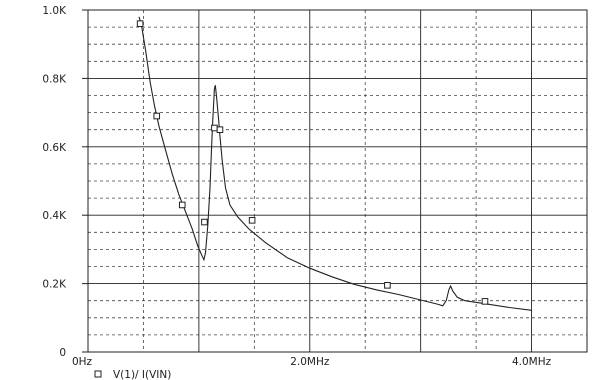 Image resolution: width=593 pixels, height=380 pixels. What do you see at coordinates (65, 182) in the screenshot?
I see `y-axis-ticks: 0 0.2K 0.4K 0.6K 0.8K 1.0K` at bounding box center [65, 182].